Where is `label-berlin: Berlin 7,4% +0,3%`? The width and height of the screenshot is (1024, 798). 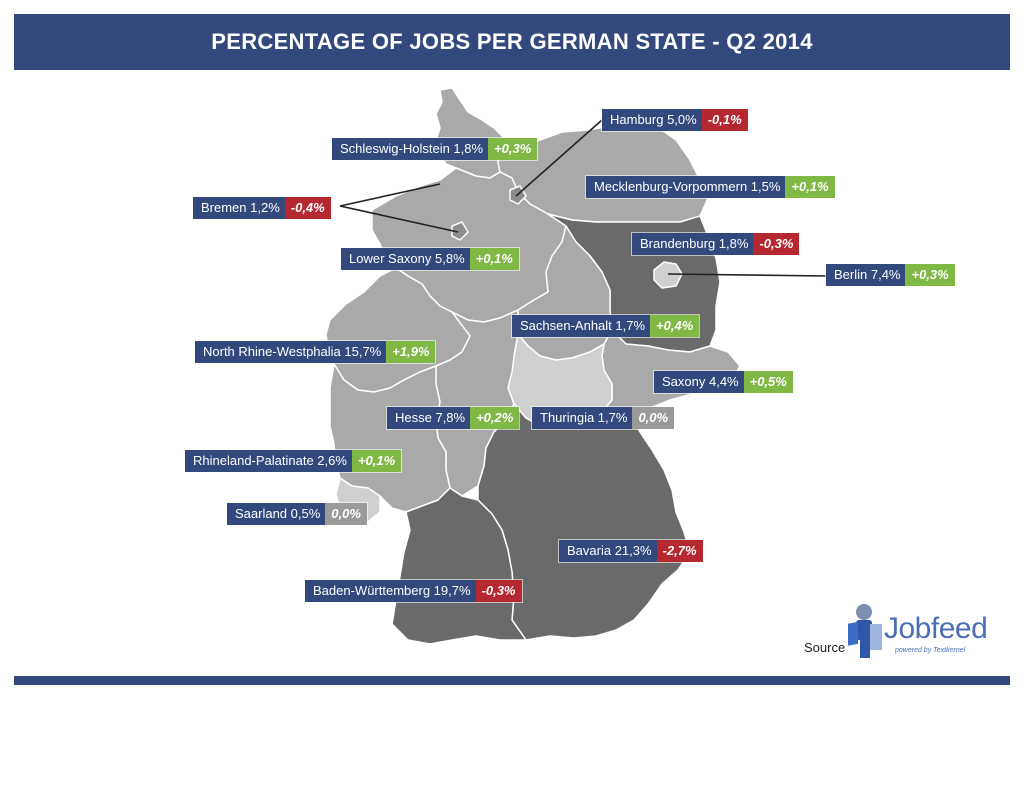
label-berlin: Berlin 7,4% +0,3% is located at coordinates (890, 275).